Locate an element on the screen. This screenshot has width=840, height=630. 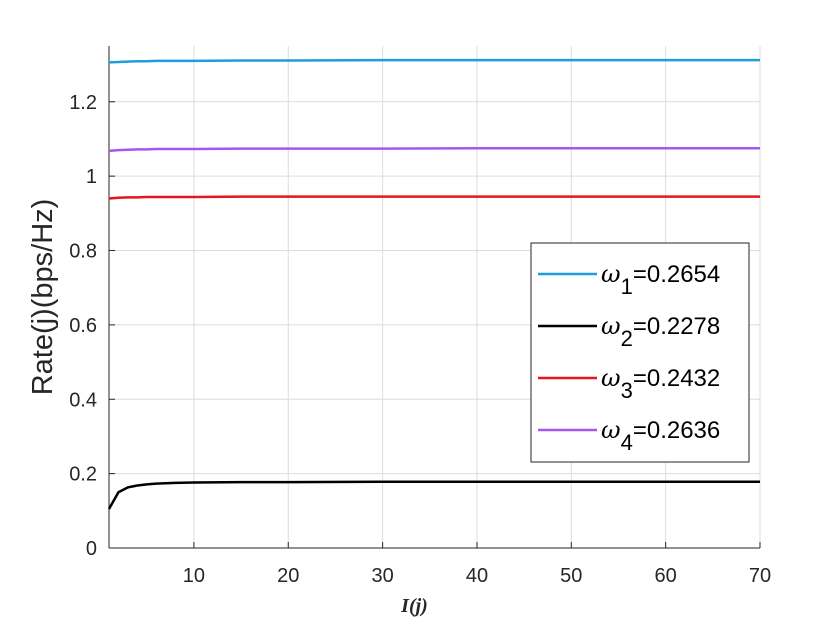
legend-label-3: ω3=0.2432 is located at coordinates (660, 383).